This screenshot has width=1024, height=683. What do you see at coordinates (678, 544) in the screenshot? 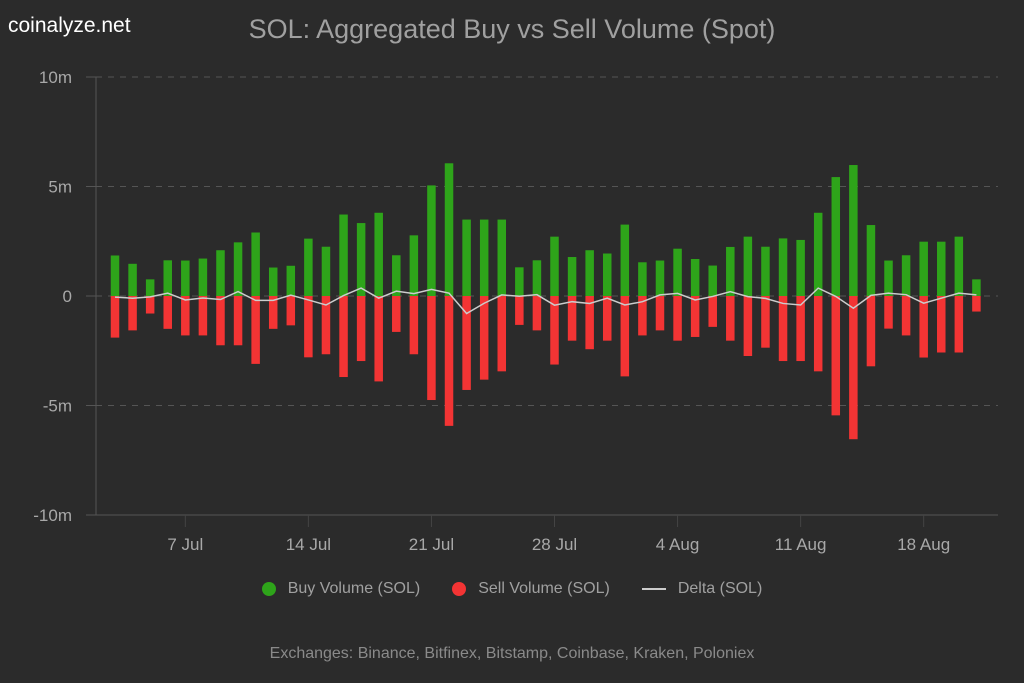
I see `x-tick-label: 4 Aug` at bounding box center [678, 544].